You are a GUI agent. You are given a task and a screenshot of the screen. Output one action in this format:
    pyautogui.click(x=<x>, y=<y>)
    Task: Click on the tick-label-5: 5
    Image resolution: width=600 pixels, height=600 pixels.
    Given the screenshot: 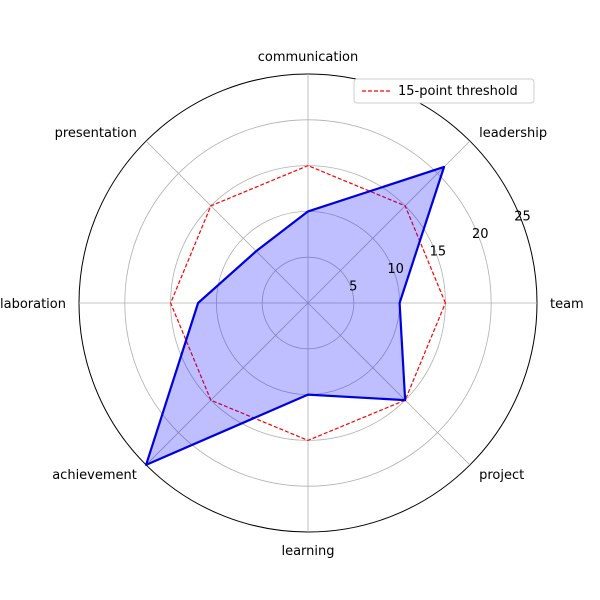 What is the action you would take?
    pyautogui.click(x=353, y=286)
    